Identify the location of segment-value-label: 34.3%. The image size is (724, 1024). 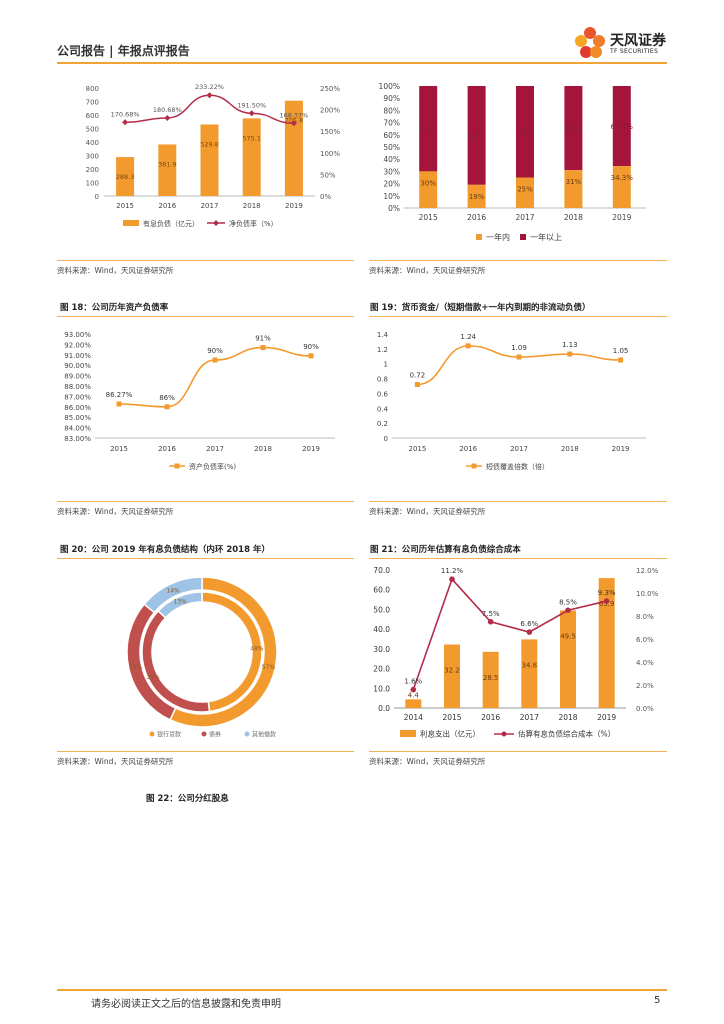
(622, 178).